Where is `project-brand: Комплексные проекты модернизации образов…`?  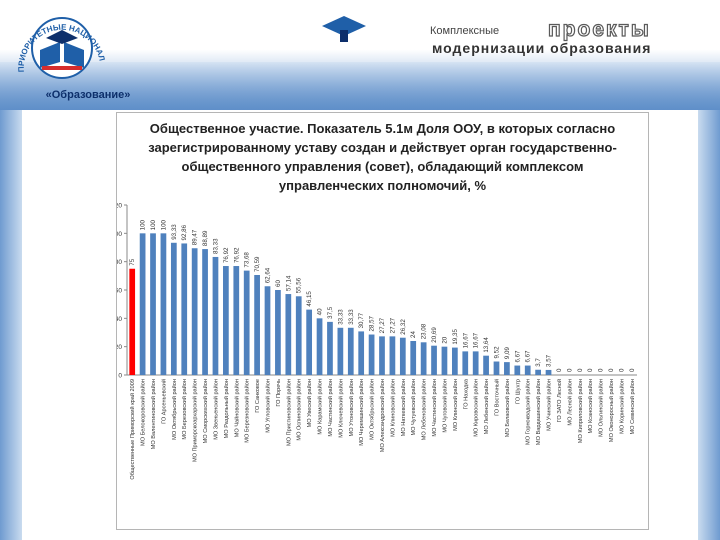
project-brand: Комплексные проекты модернизации образов… is located at coordinates (486, 36).